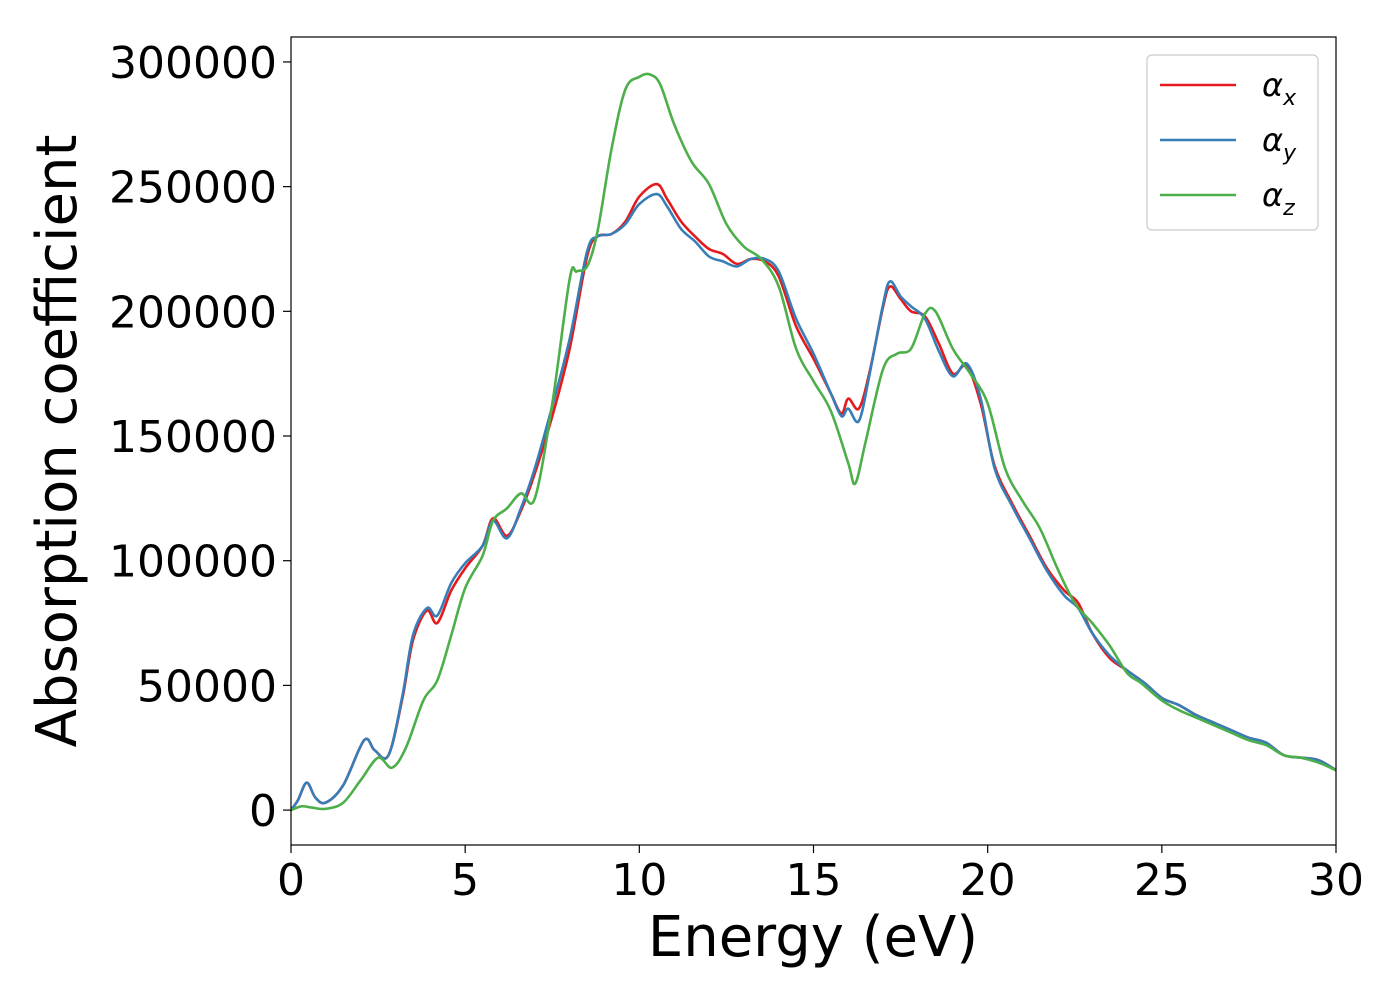  I want to click on x-tick-label: 20, so click(988, 880).